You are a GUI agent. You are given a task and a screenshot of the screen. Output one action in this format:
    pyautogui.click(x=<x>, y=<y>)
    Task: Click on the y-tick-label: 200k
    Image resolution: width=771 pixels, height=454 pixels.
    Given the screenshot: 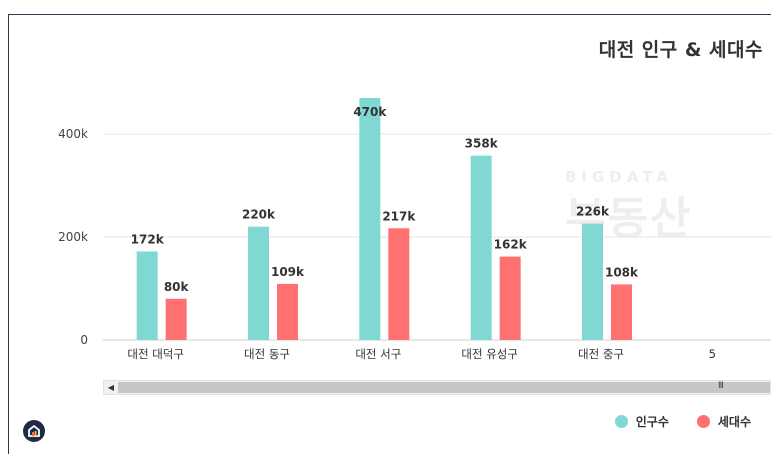 What is the action you would take?
    pyautogui.click(x=73, y=237)
    